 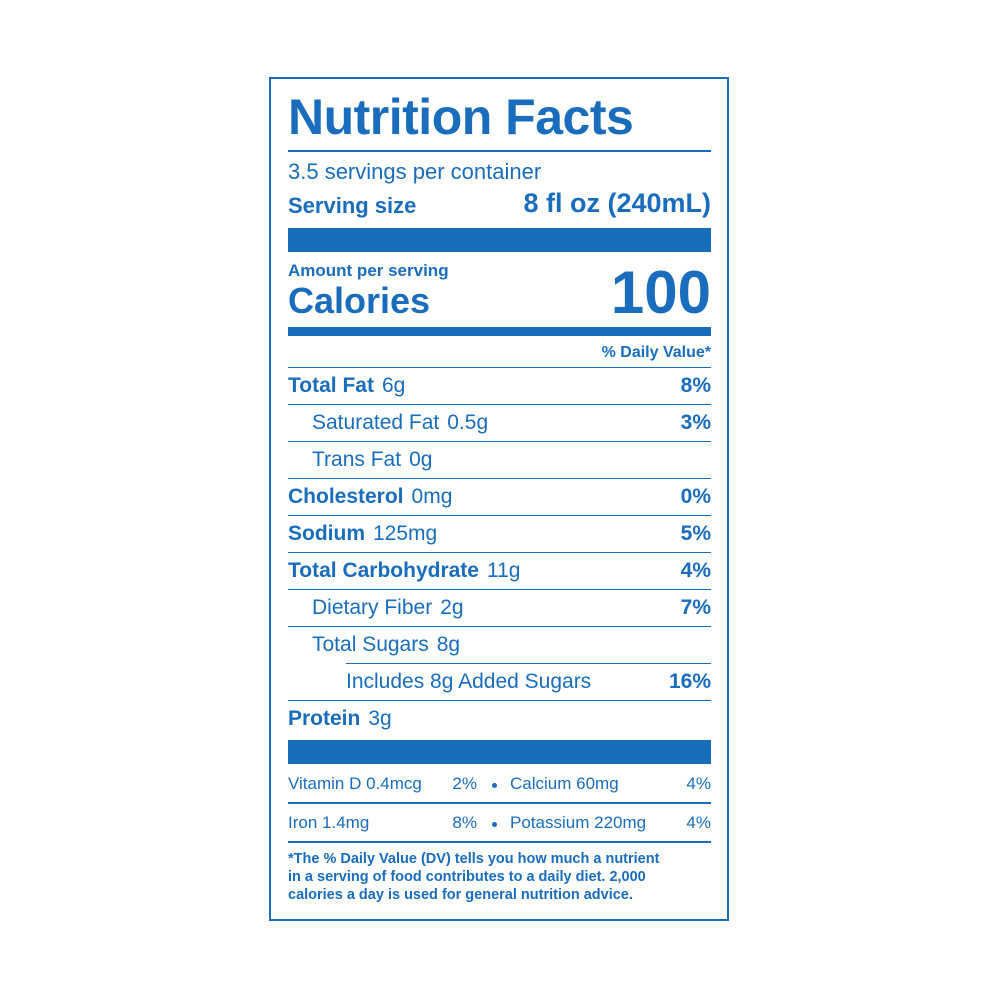 What do you see at coordinates (499, 718) in the screenshot?
I see `nutrient-row: Protein 3g` at bounding box center [499, 718].